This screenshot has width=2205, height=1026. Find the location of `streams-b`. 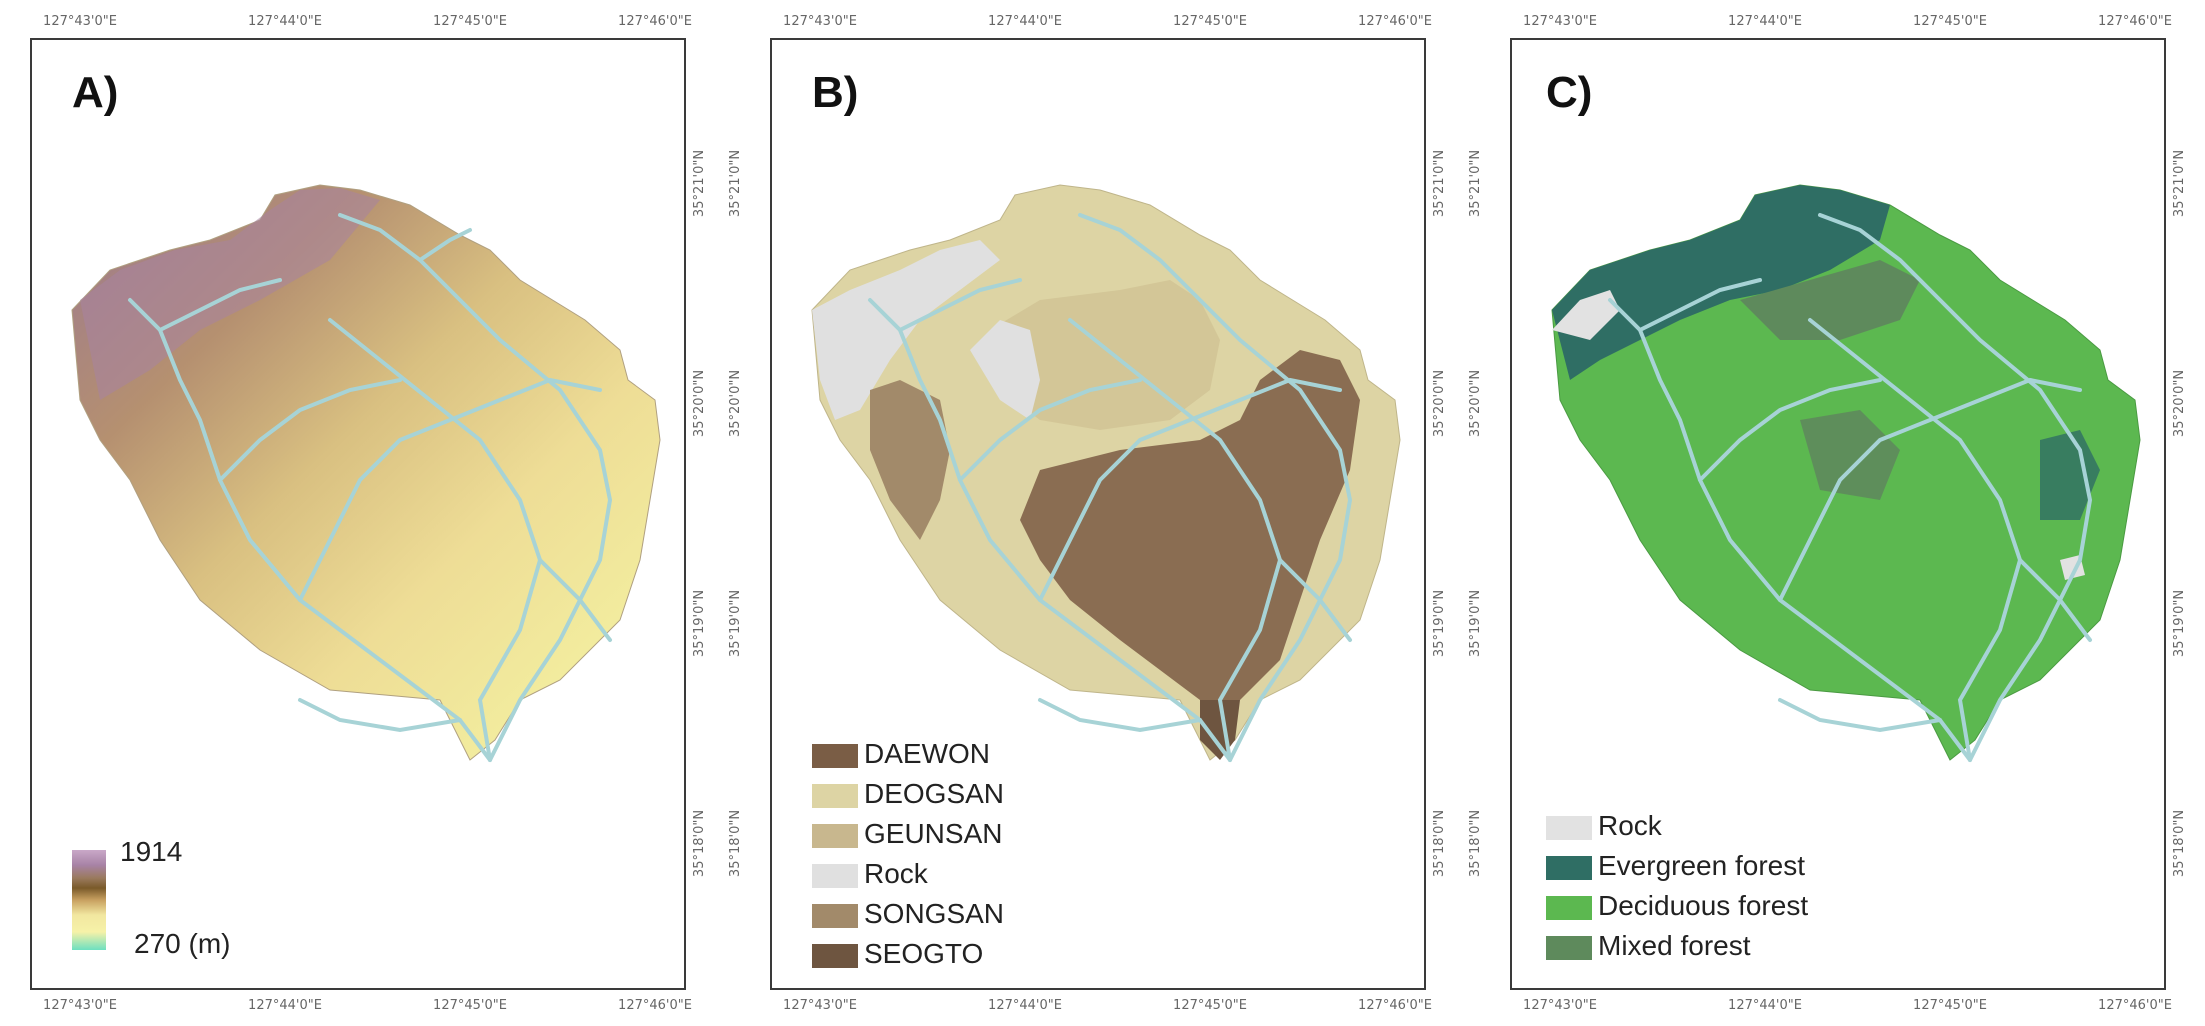

streams-b is located at coordinates (1110, 487).